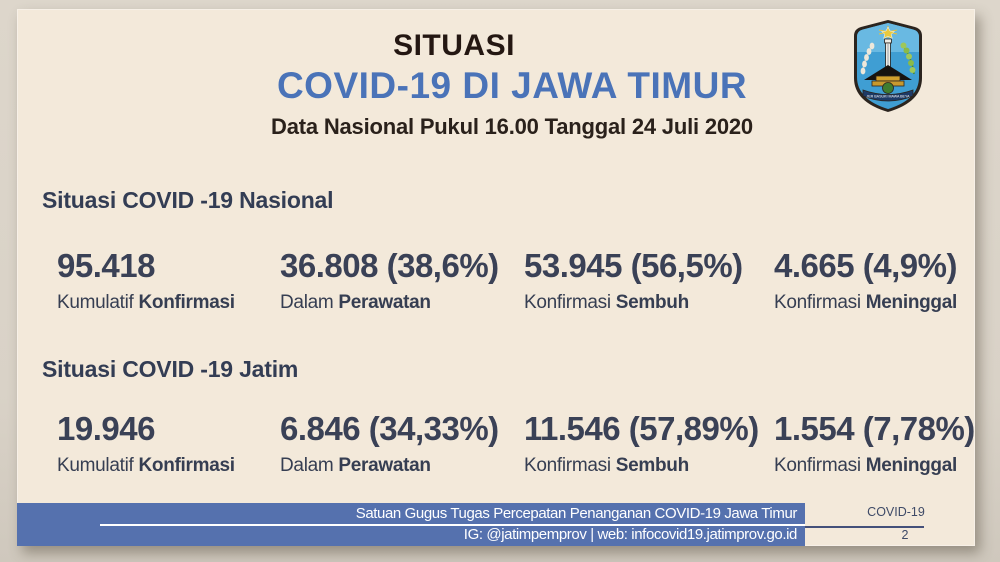  I want to click on stat-nasional-dalam-perawatan: 36.808 (38,6%) Dalam Perawatan, so click(399, 280).